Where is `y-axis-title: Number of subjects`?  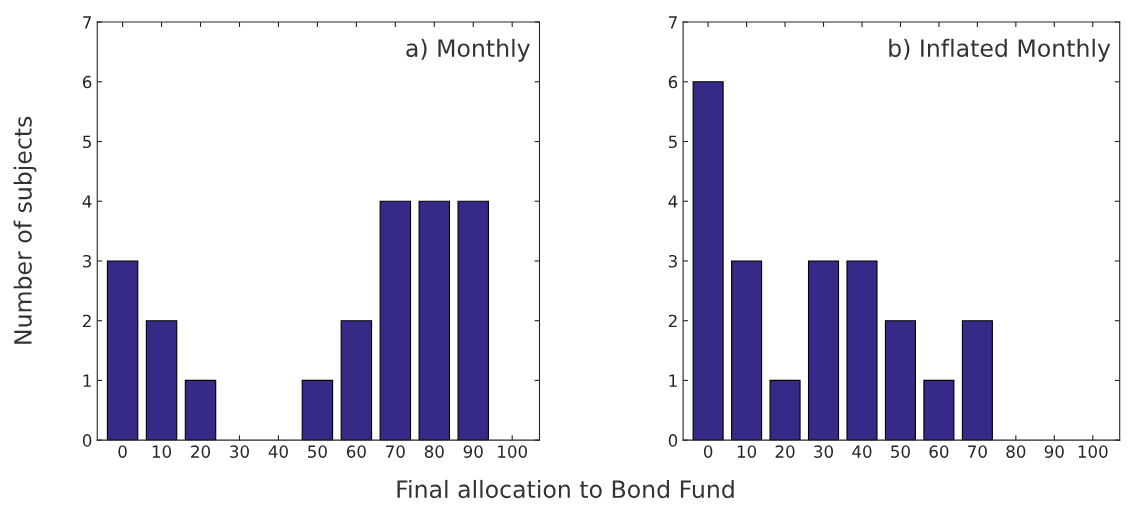
y-axis-title: Number of subjects is located at coordinates (25, 230).